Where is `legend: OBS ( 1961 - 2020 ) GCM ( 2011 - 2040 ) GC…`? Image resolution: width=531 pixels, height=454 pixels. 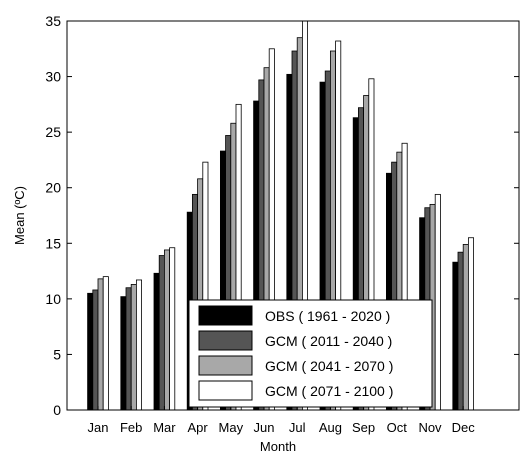 legend: OBS ( 1961 - 2020 ) GCM ( 2011 - 2040 ) GC… is located at coordinates (310, 353).